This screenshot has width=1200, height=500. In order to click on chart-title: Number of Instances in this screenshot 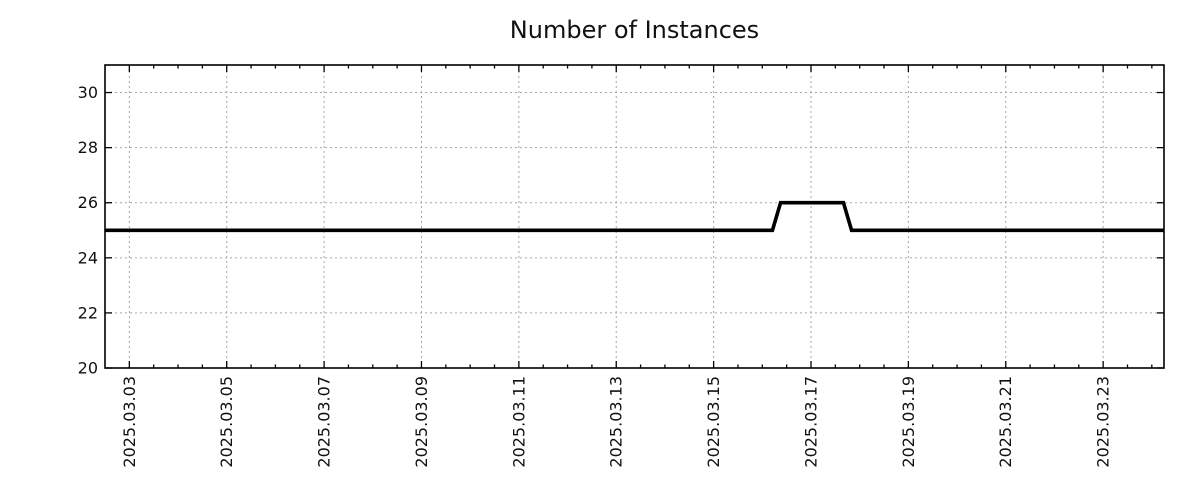, I will do `click(634, 30)`.